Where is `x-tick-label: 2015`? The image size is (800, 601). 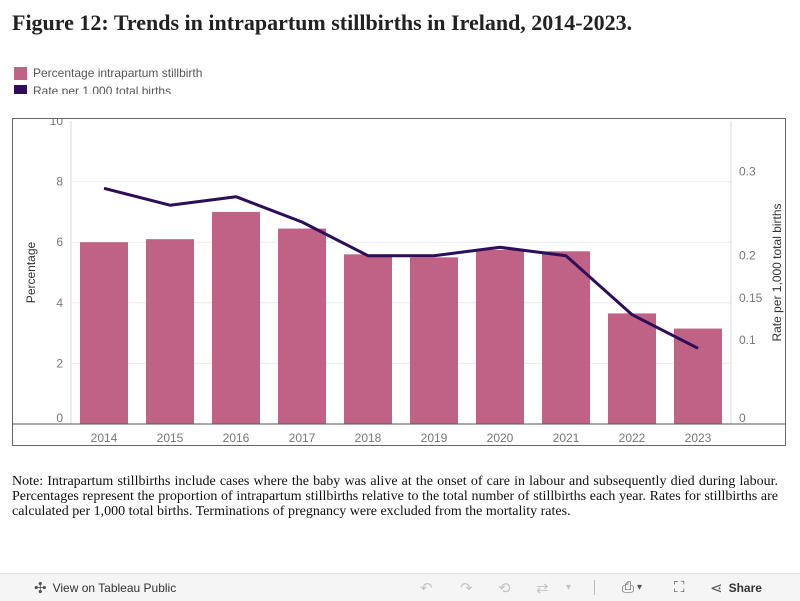
x-tick-label: 2015 is located at coordinates (170, 438).